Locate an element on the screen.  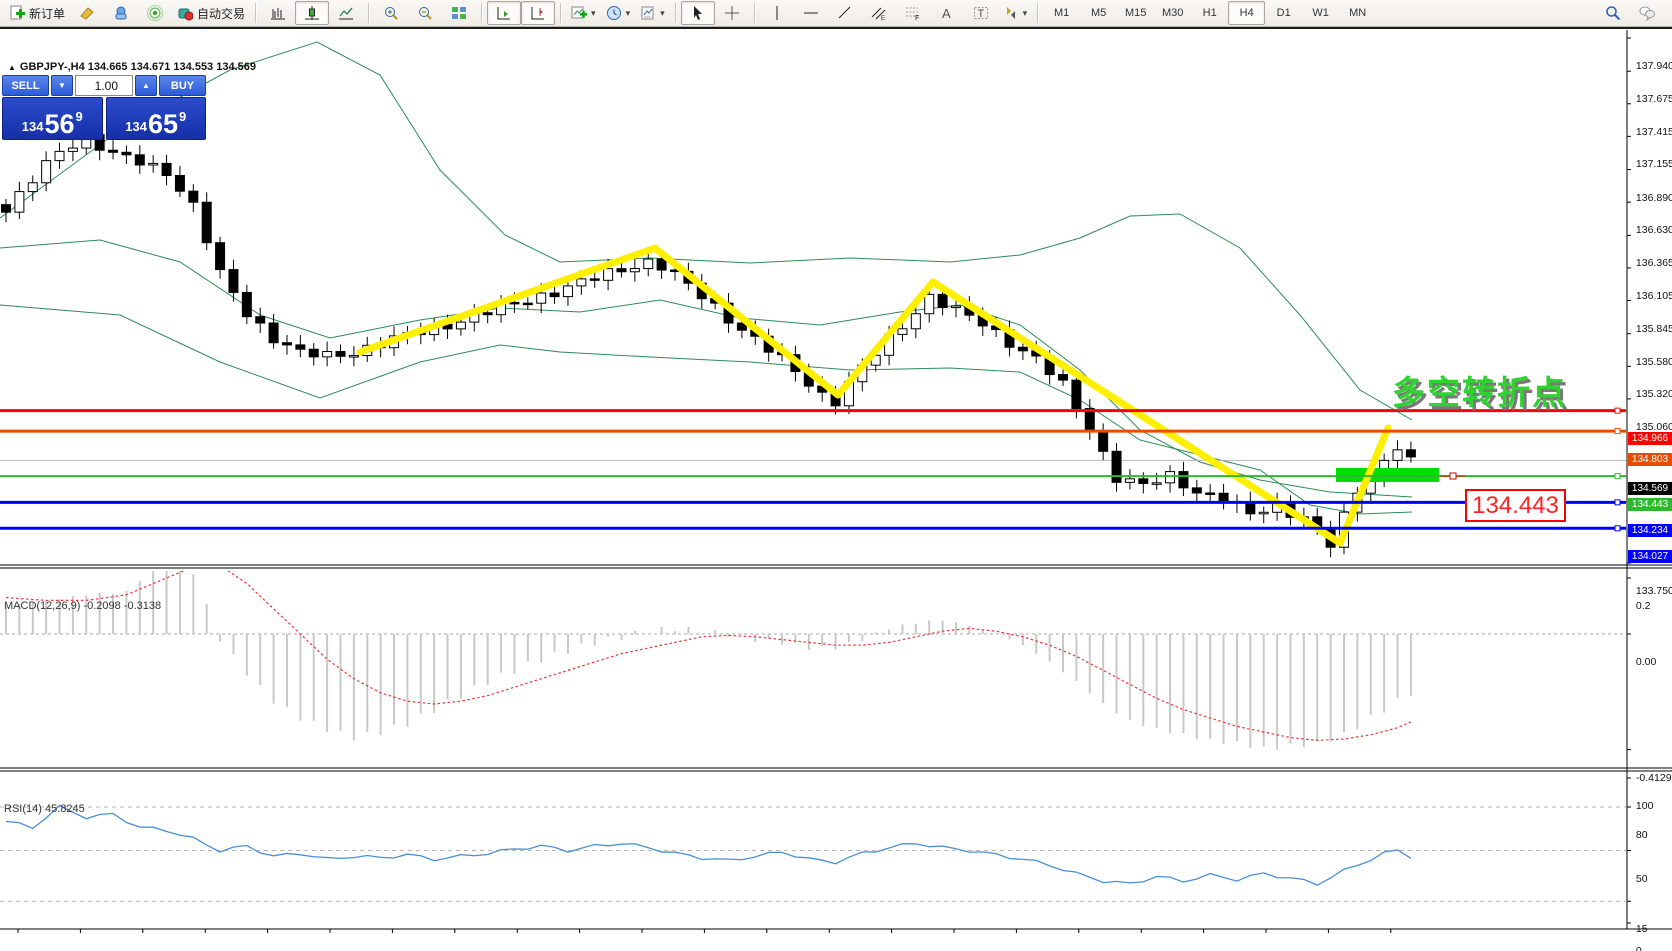
chat-icon is located at coordinates (1647, 13).